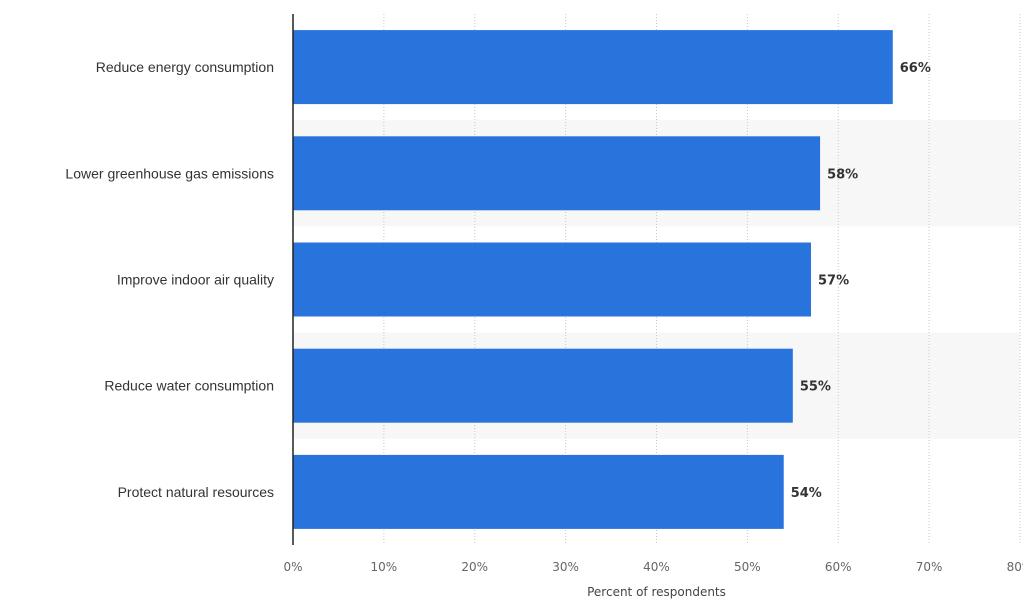 This screenshot has height=601, width=1023. What do you see at coordinates (842, 174) in the screenshot?
I see `value-label: 58%` at bounding box center [842, 174].